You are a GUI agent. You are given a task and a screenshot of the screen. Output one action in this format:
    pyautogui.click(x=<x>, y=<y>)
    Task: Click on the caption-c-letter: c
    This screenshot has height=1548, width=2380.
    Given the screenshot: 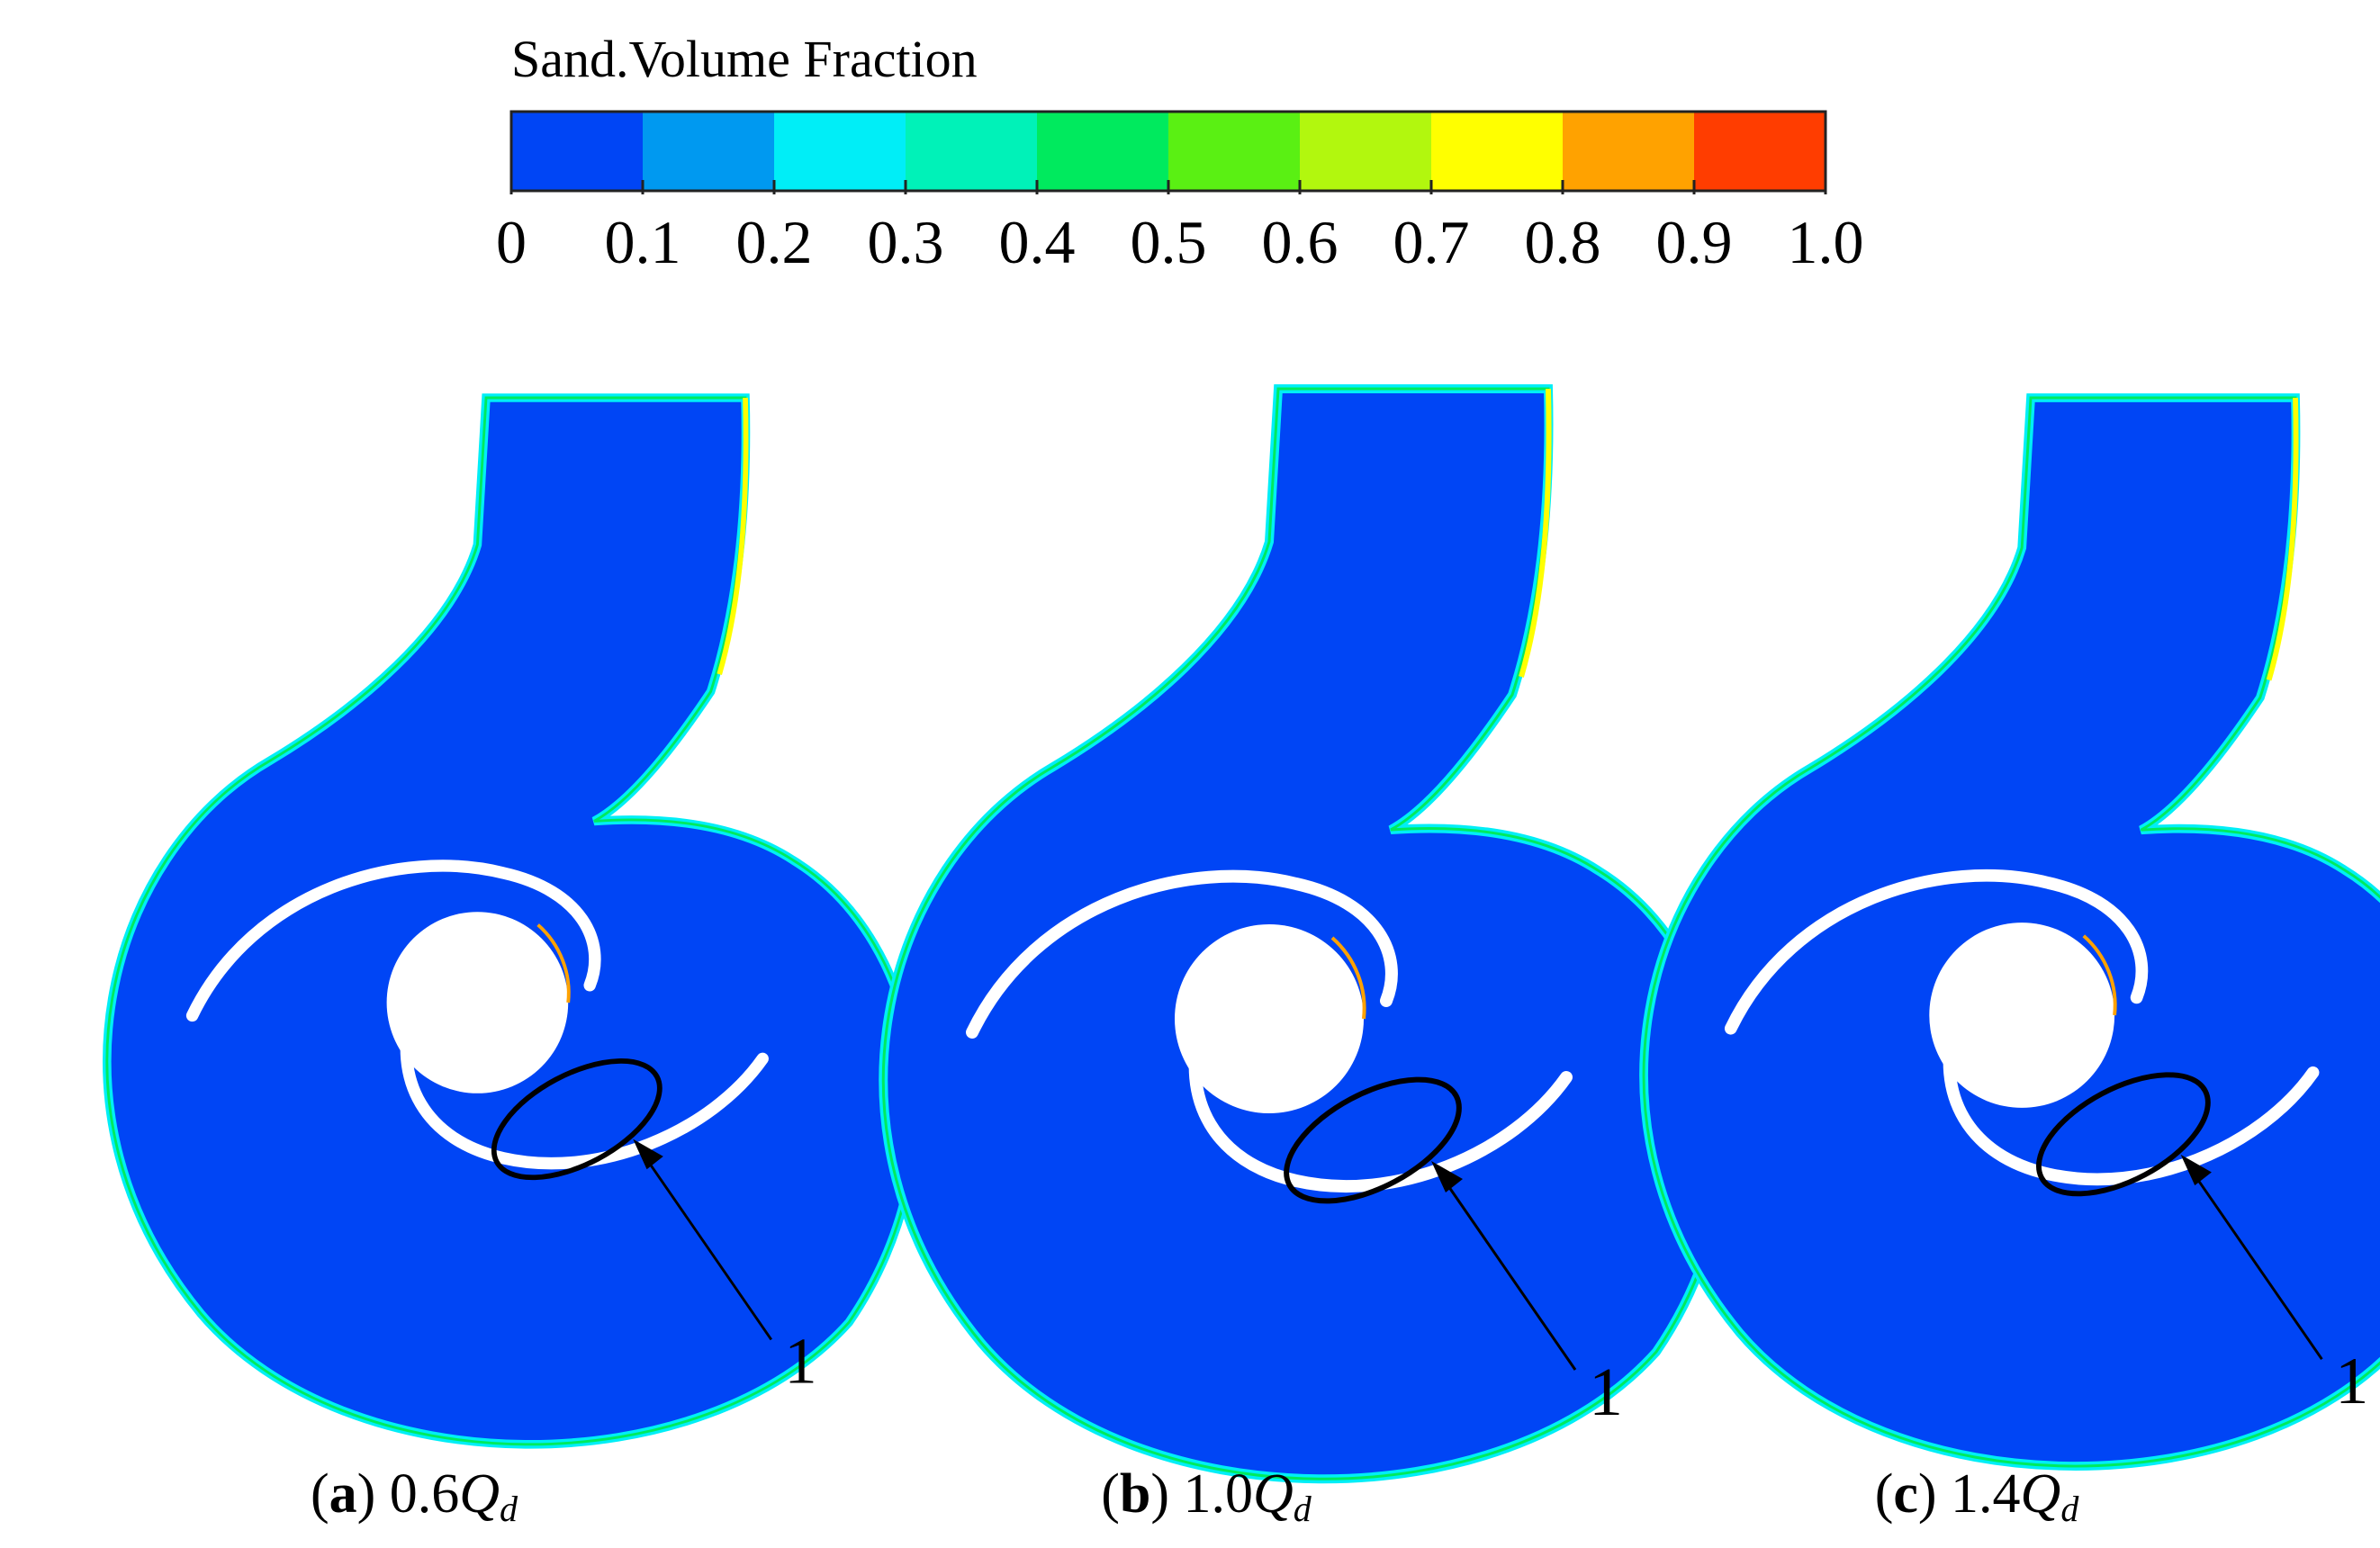 What is the action you would take?
    pyautogui.click(x=1905, y=1494)
    